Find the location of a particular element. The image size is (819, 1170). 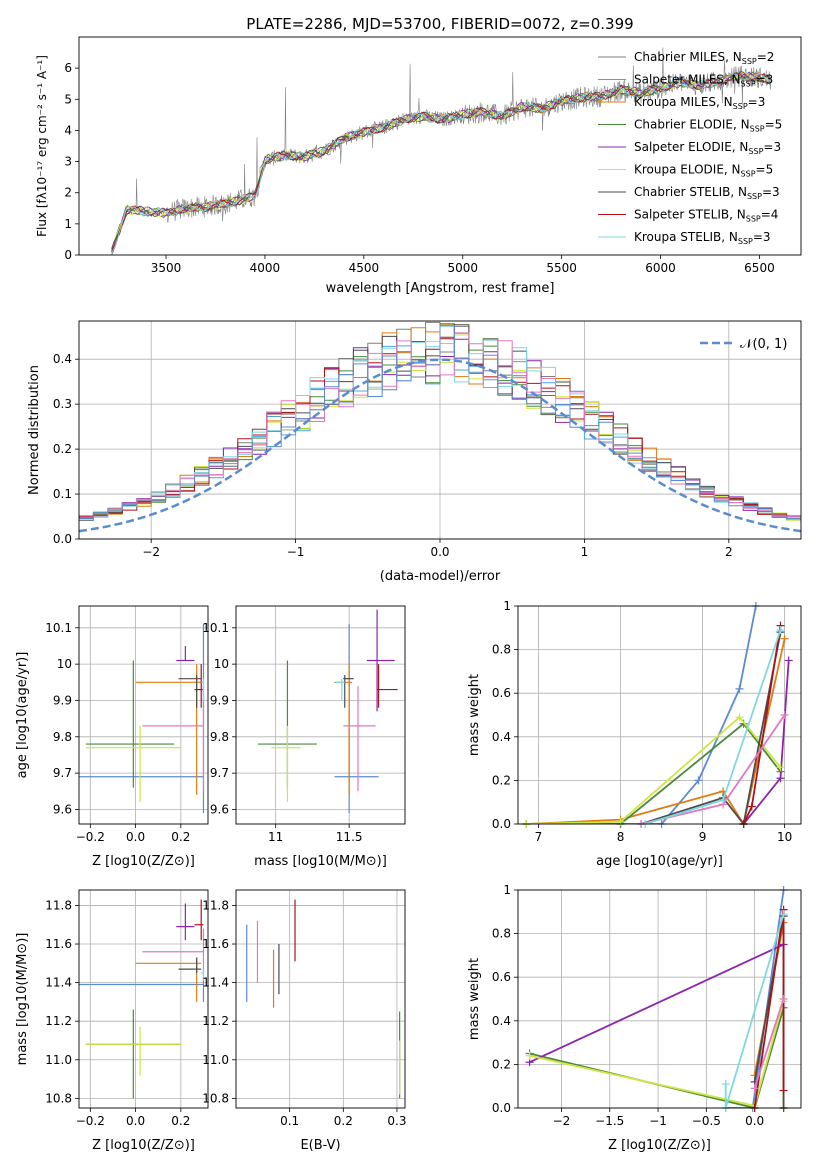

x-tick-label: 0.1 is located at coordinates (289, 1121).